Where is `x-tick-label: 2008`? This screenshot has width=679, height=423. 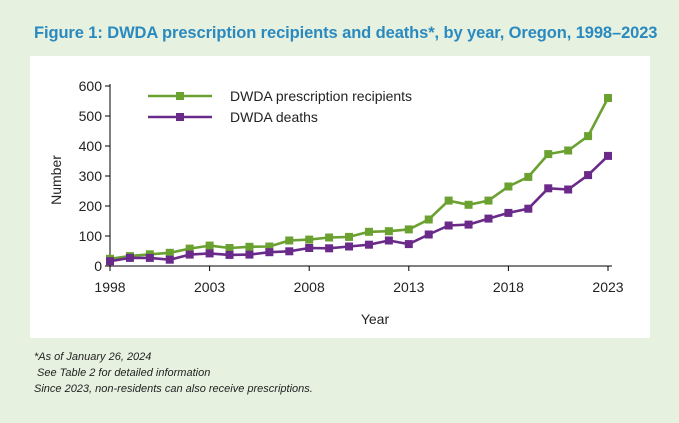 x-tick-label: 2008 is located at coordinates (309, 287).